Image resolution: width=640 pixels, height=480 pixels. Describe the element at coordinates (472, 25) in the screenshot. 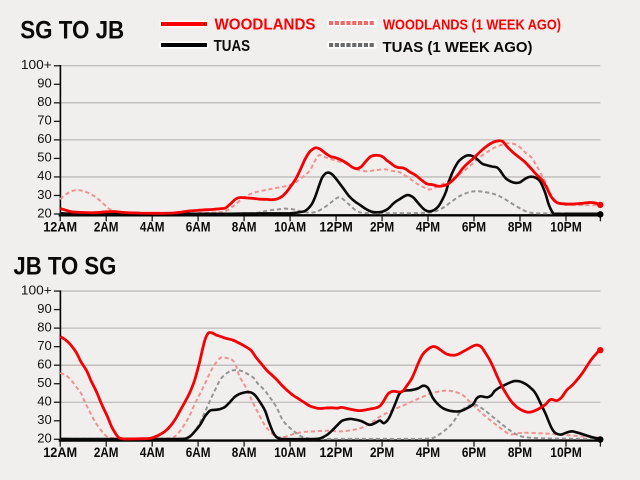

I see `svg-text: WOODLANDS (1 WEEK AGO)` at that location.